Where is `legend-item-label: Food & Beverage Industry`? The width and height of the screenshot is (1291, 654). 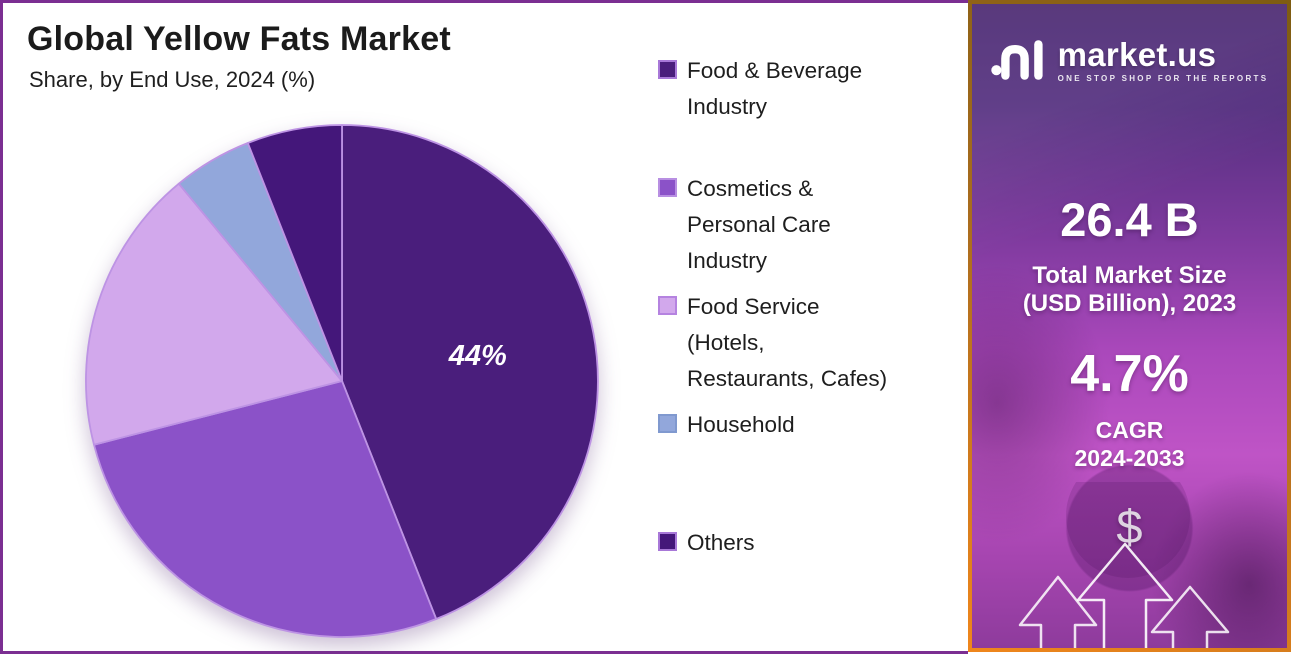 legend-item-label: Food & Beverage Industry is located at coordinates (775, 88).